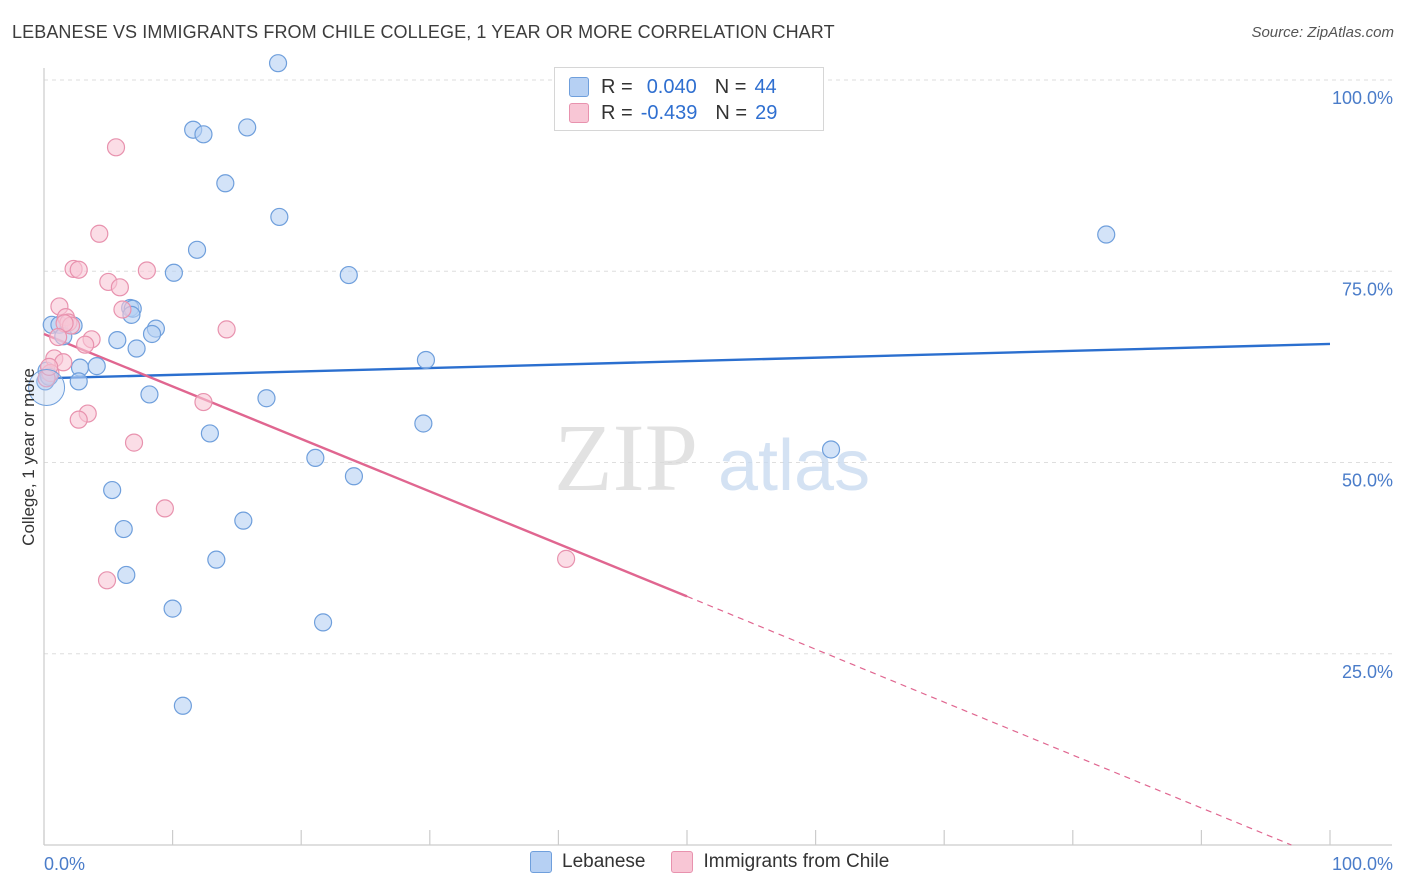  I want to click on correlation-legend: R = 0.040 N = 44 R = -0.439 N = 29, so click(689, 99).